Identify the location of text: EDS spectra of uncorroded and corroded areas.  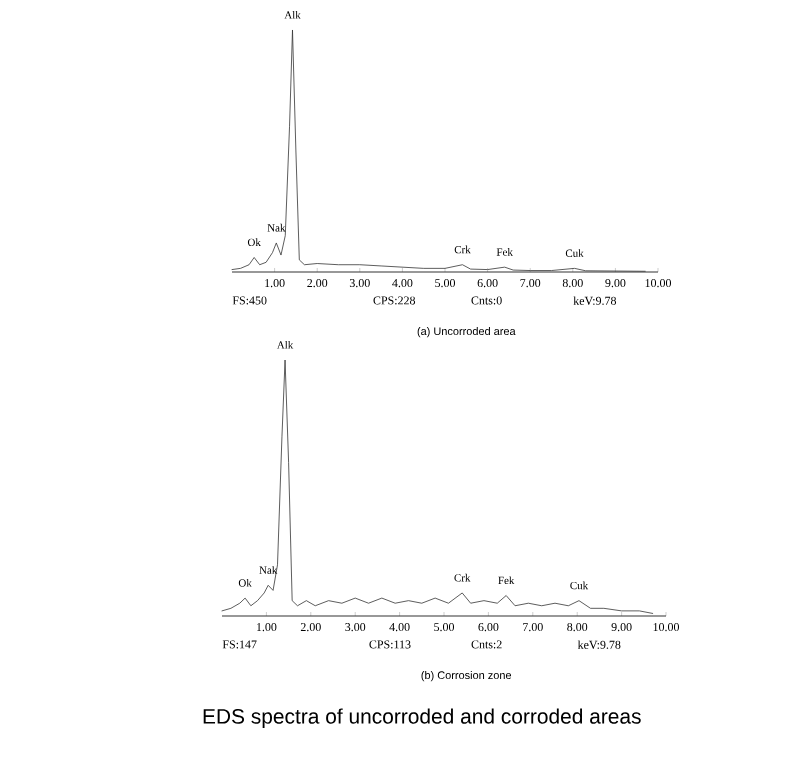
(422, 718).